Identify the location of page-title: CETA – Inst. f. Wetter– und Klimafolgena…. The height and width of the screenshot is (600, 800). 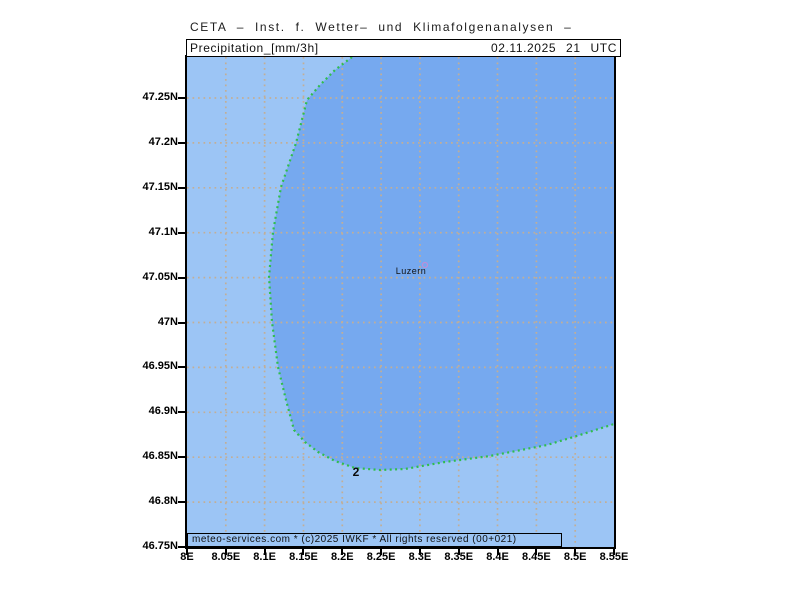
(381, 27).